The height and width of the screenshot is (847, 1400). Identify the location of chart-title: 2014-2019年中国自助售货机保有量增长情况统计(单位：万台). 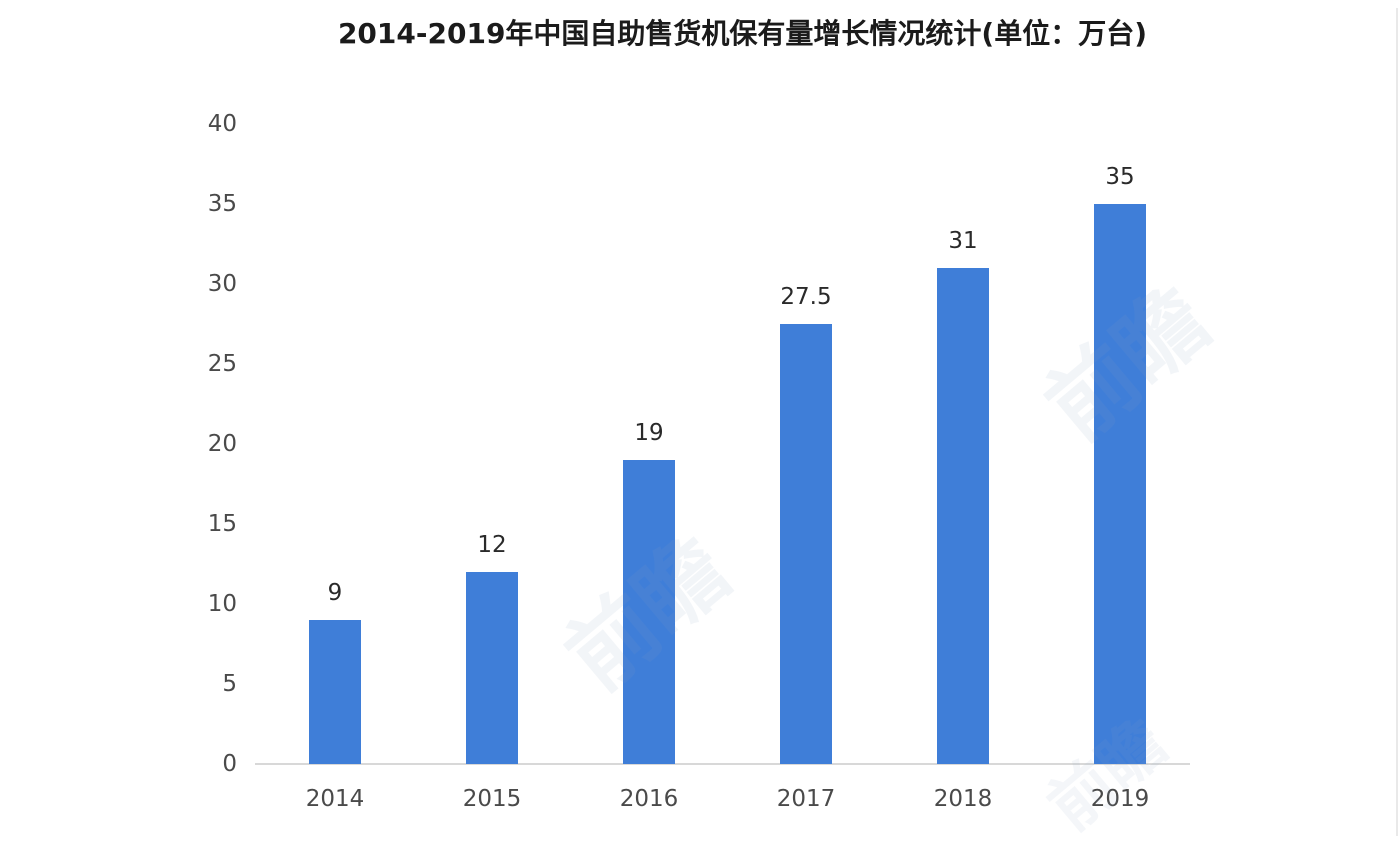
(742, 33).